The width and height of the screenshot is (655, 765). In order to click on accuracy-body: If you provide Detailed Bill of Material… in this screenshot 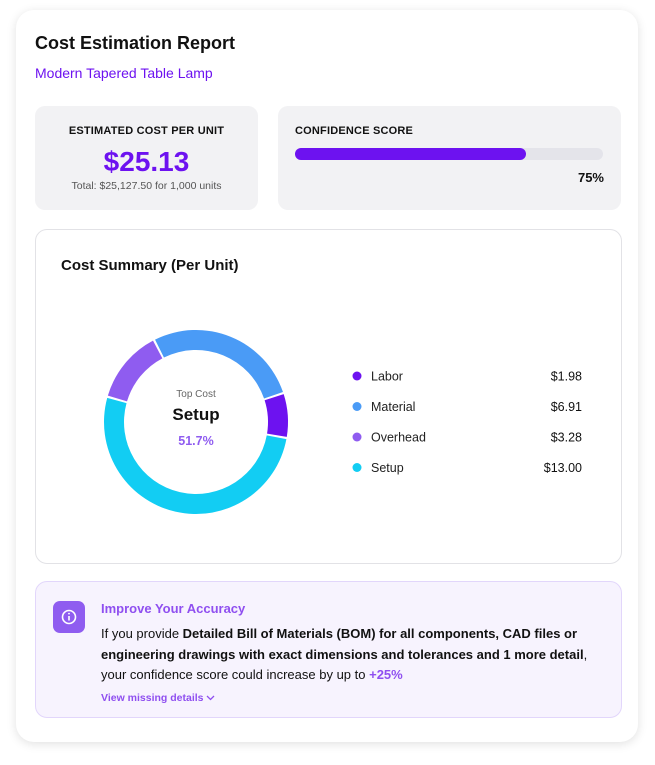, I will do `click(351, 655)`.